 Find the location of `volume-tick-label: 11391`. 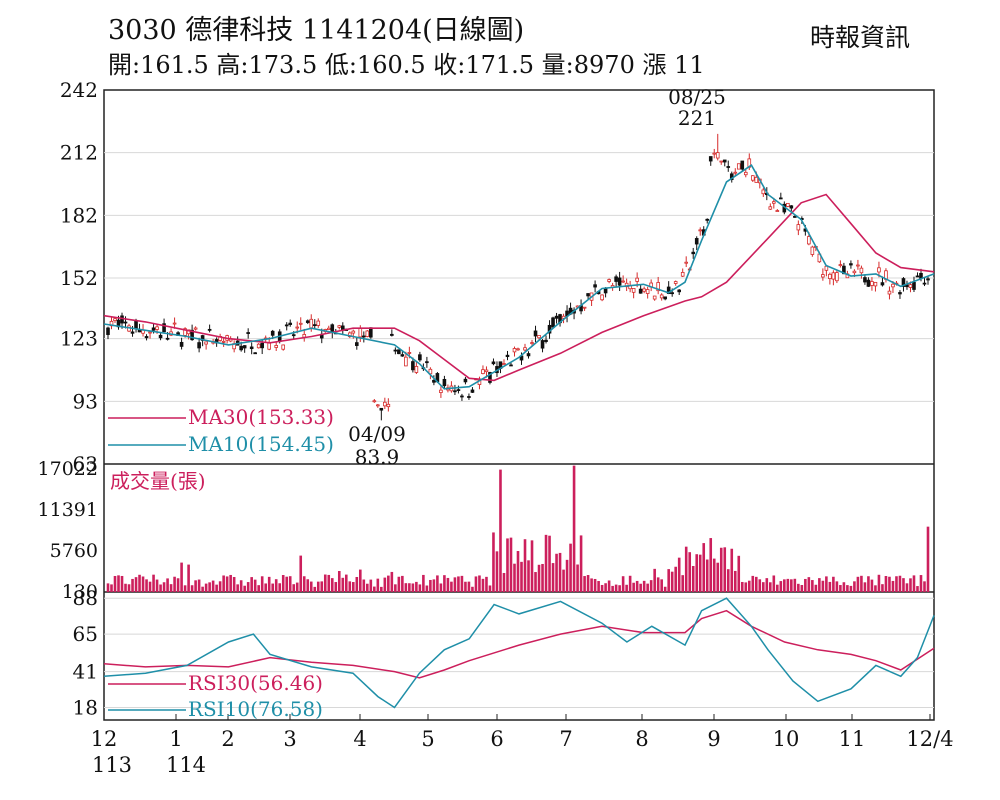

volume-tick-label: 11391 is located at coordinates (68, 510).